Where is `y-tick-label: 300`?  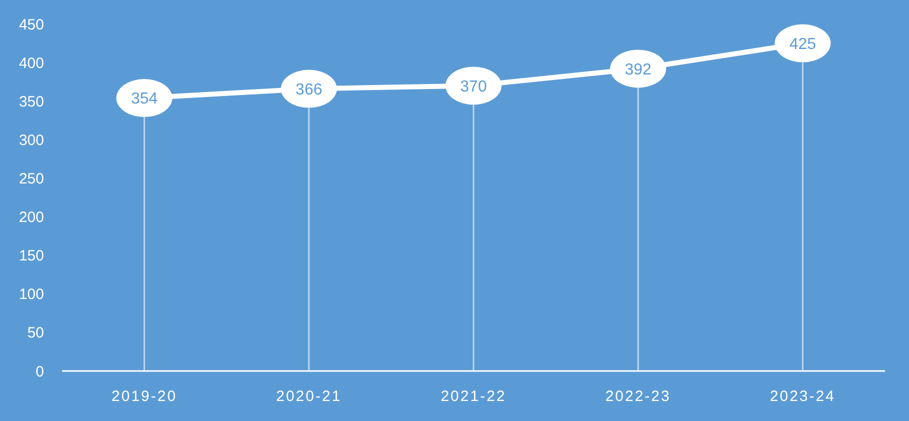
y-tick-label: 300 is located at coordinates (31, 140).